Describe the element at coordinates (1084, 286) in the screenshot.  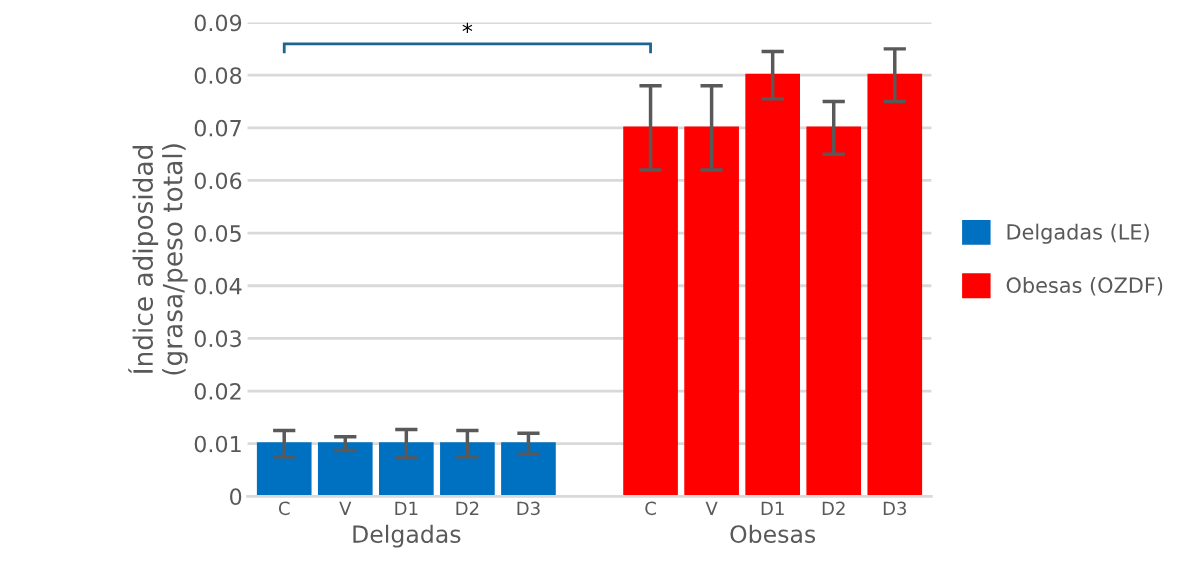
I see `legend-label: Obesas (OZDF)` at that location.